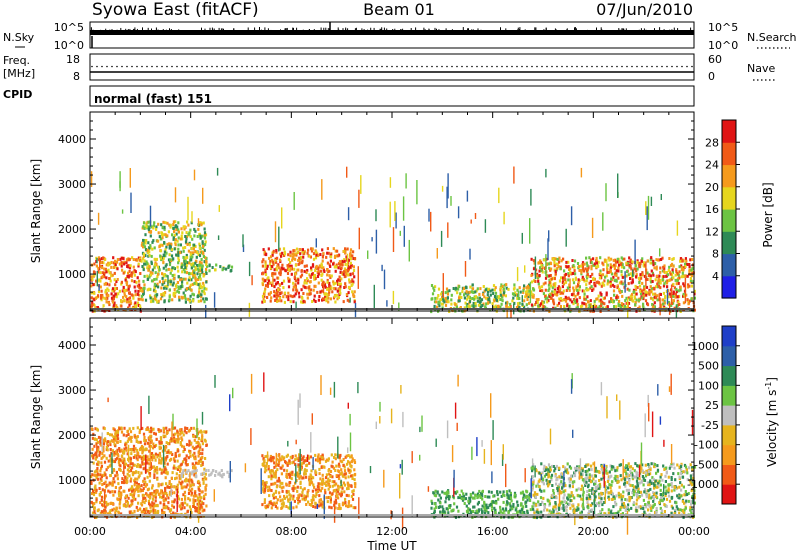  Describe the element at coordinates (712, 142) in the screenshot. I see `power-colorbar-tick-label: 28` at that location.